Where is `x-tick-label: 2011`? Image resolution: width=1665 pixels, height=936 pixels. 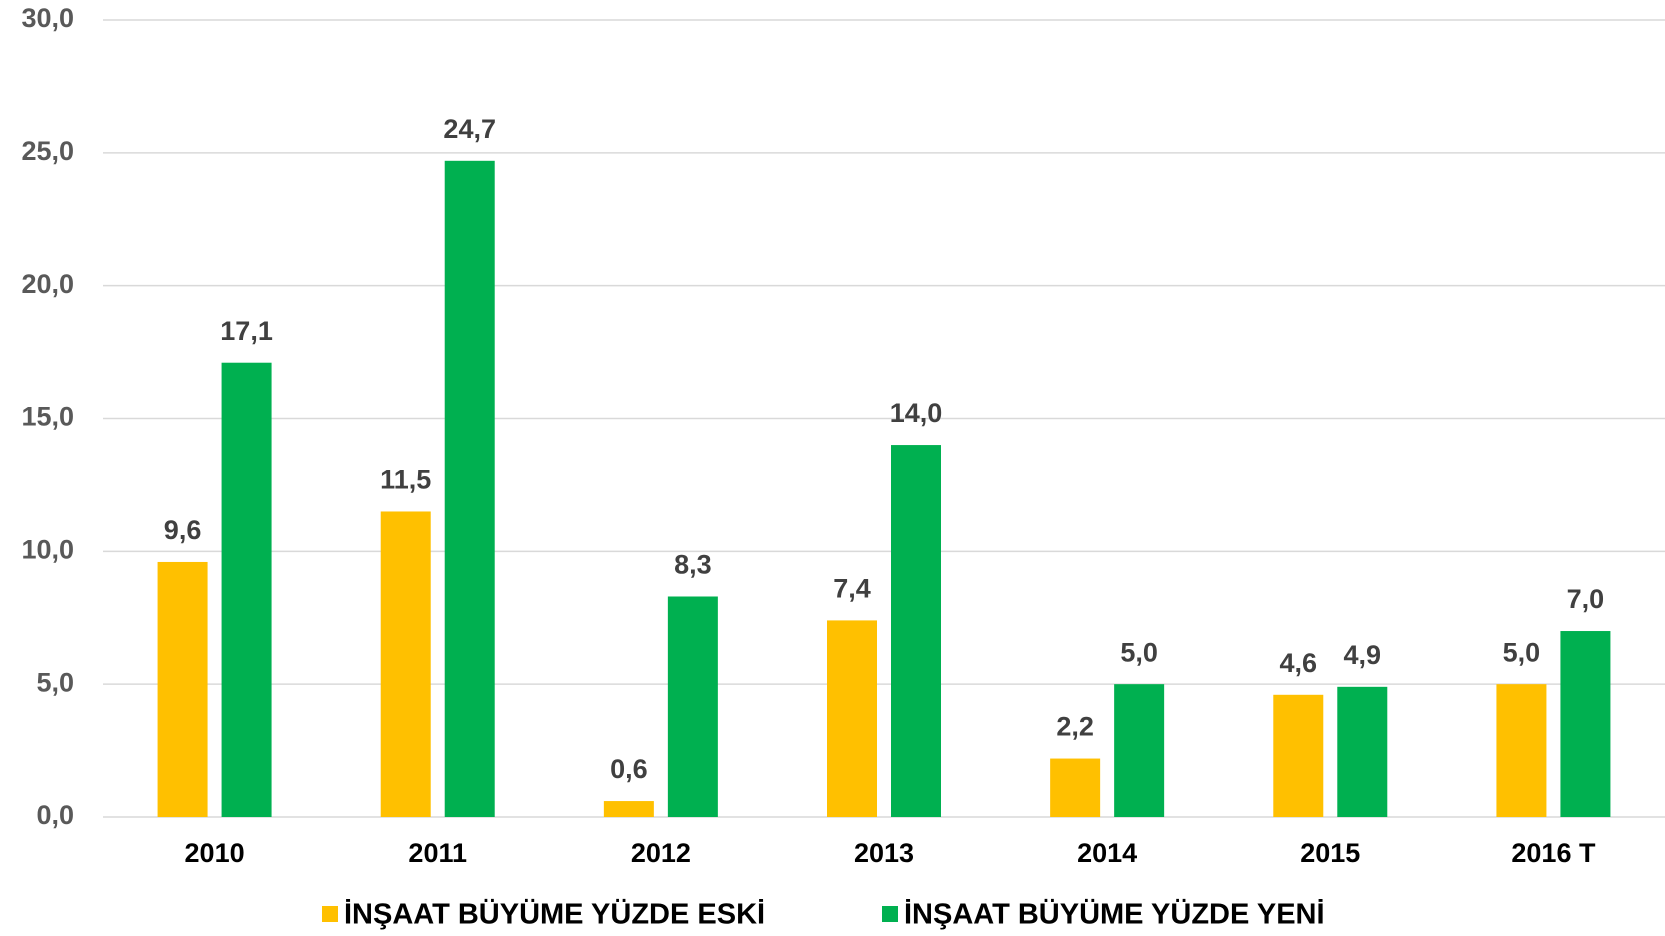 x-tick-label: 2011 is located at coordinates (437, 853).